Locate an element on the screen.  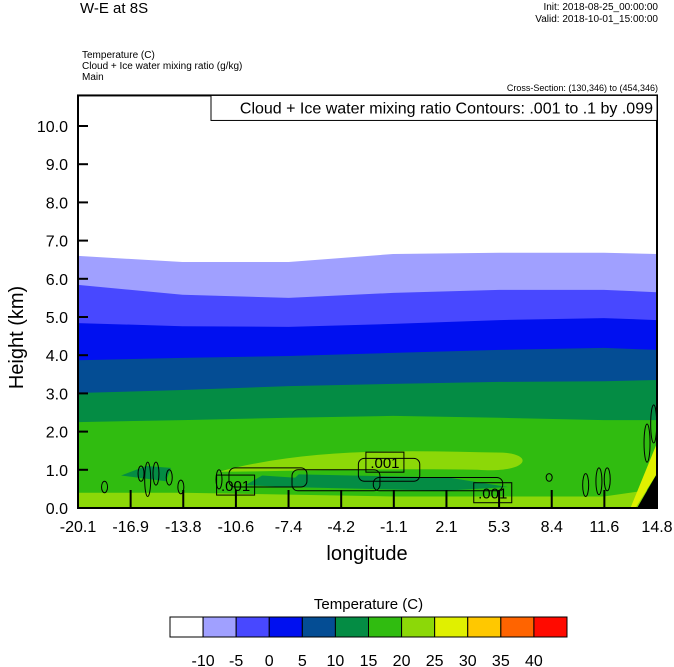
y-tick-label: 9.0 is located at coordinates (57, 165).